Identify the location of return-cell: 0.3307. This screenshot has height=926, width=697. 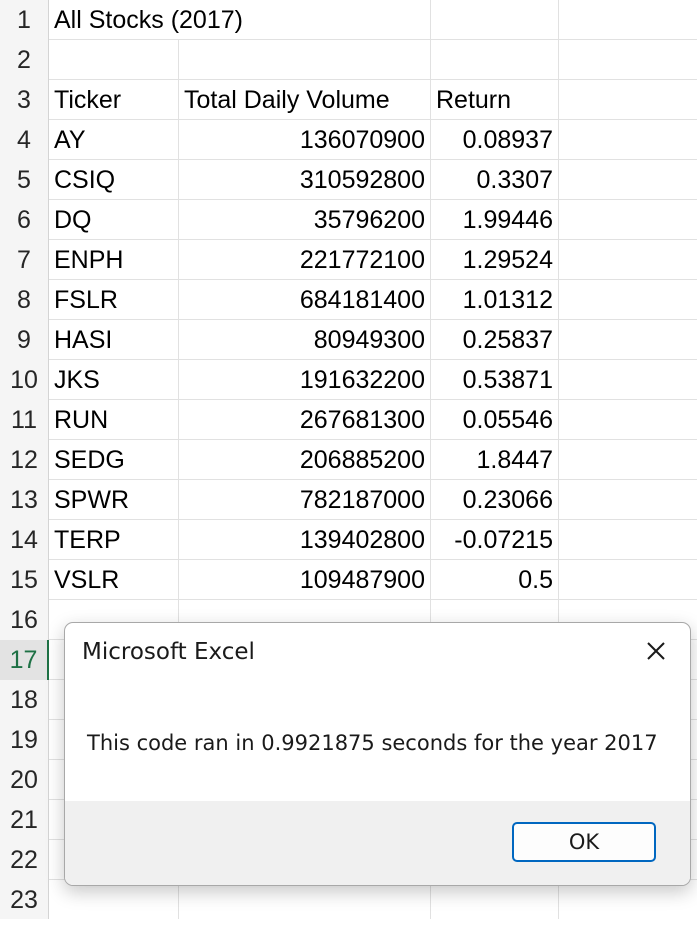
(495, 180).